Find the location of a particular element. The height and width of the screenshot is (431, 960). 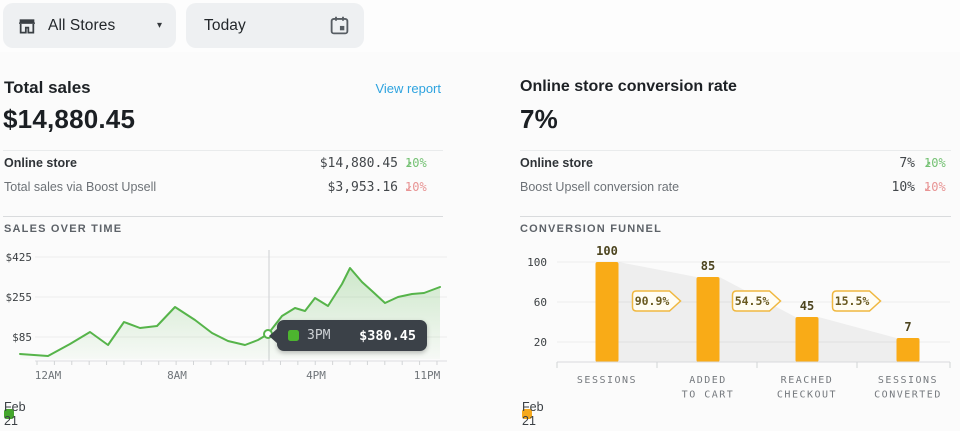

category-label: CHECKOUT is located at coordinates (807, 395).